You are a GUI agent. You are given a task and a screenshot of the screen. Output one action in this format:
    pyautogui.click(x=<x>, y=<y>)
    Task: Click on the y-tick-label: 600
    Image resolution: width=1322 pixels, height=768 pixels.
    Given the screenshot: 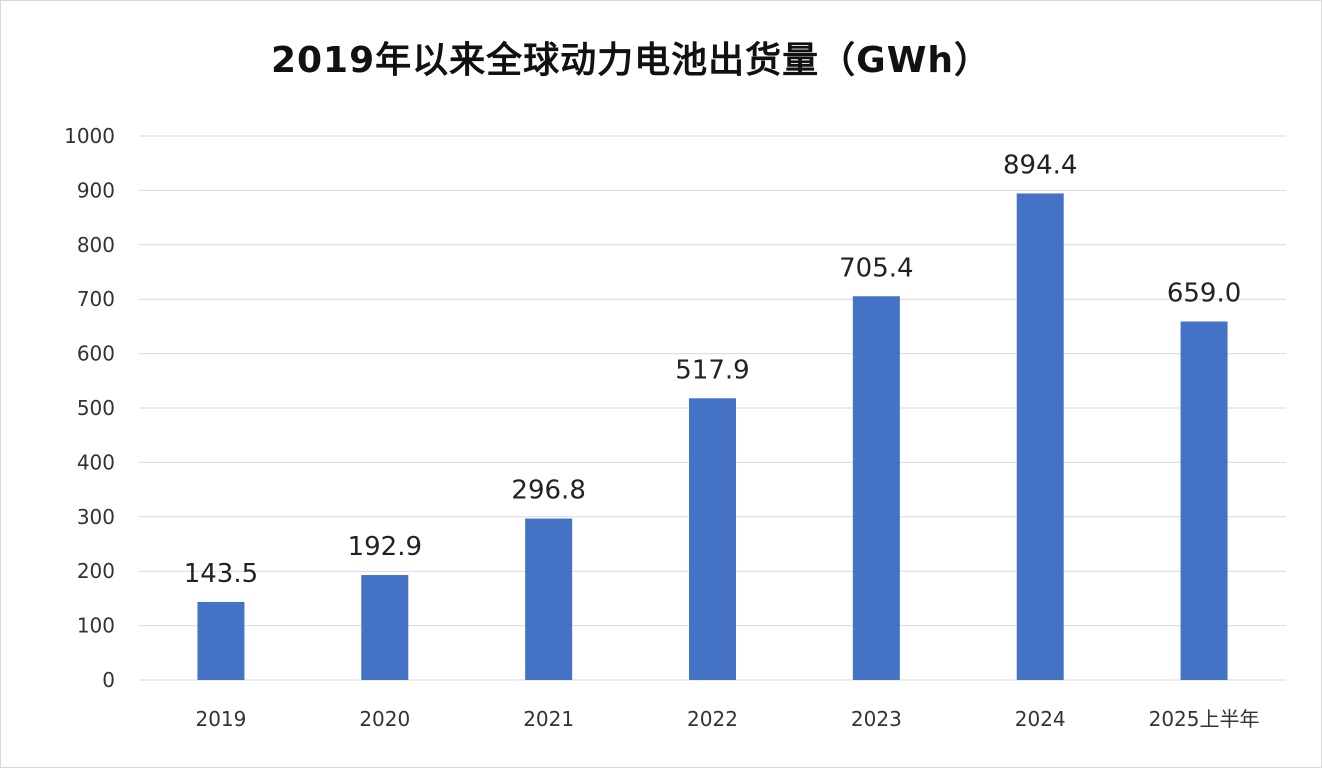 What is the action you would take?
    pyautogui.click(x=96, y=354)
    